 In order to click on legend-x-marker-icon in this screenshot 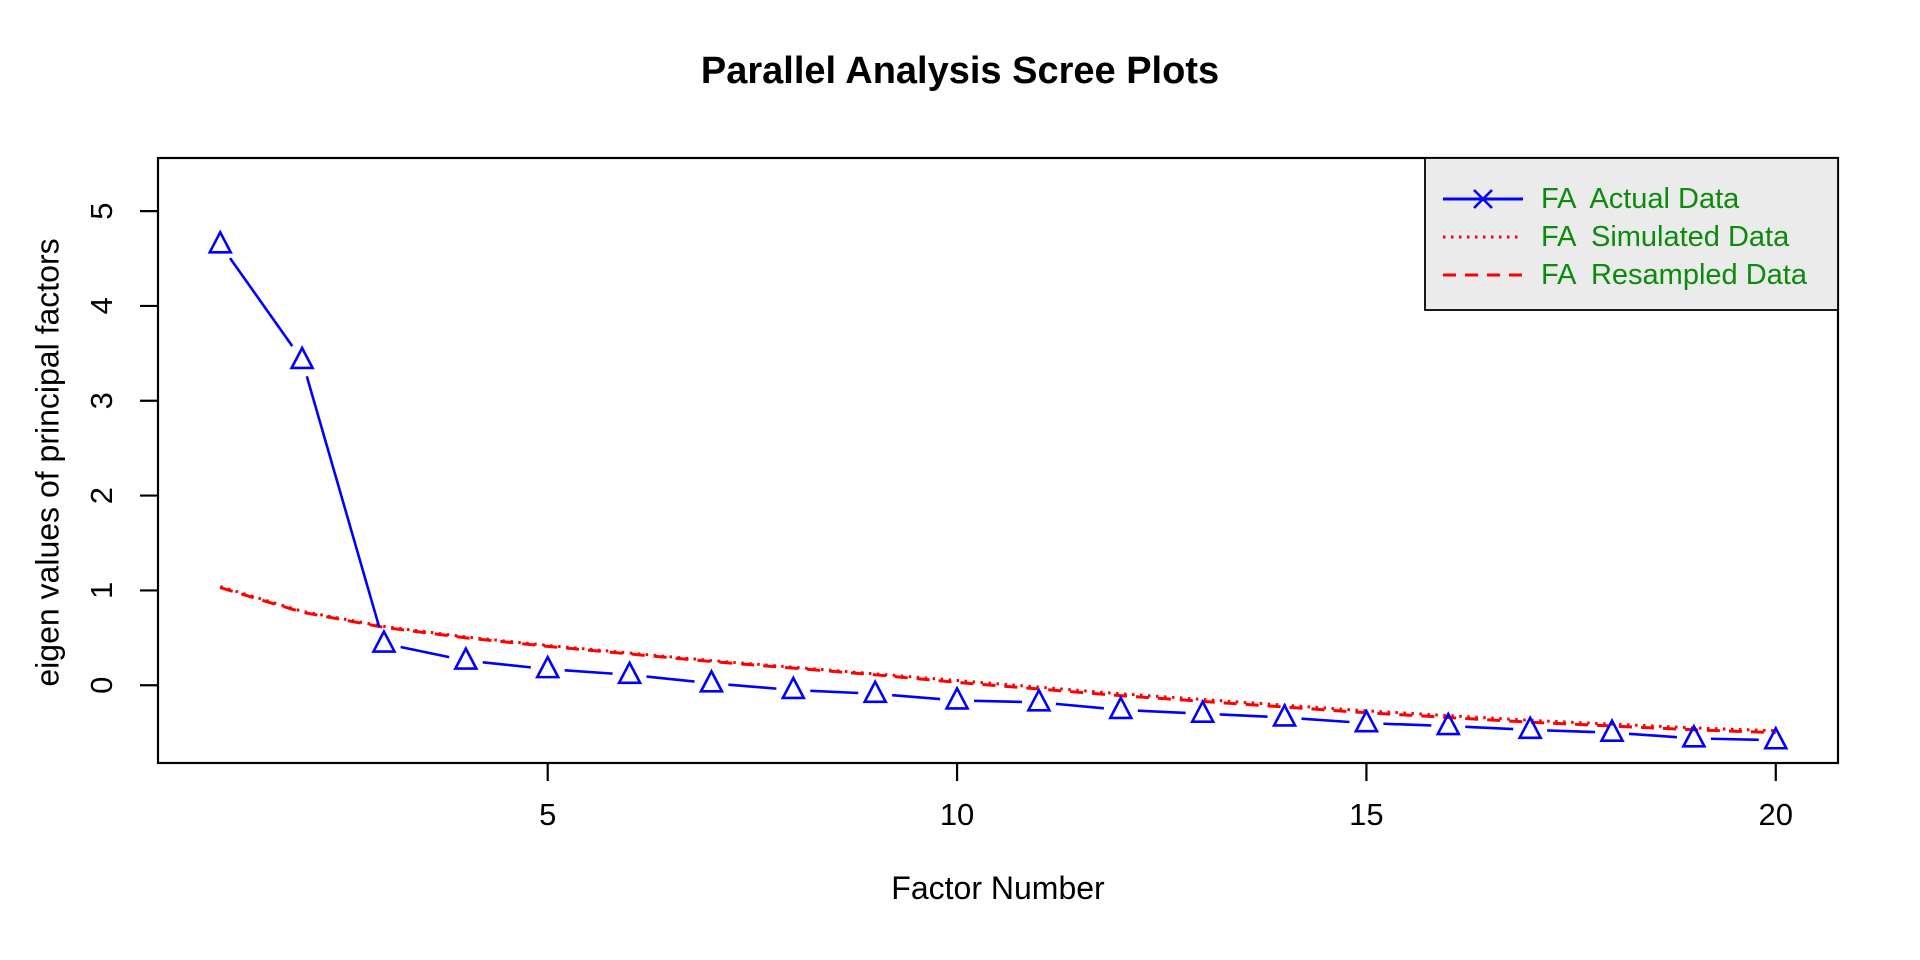, I will do `click(1483, 199)`.